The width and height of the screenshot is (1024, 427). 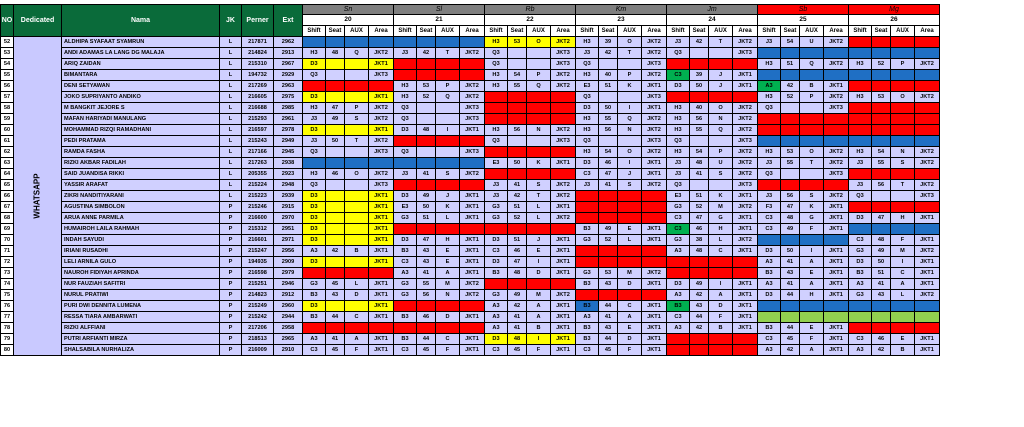 I want to click on cell-aux-25: U, so click(x=811, y=42).